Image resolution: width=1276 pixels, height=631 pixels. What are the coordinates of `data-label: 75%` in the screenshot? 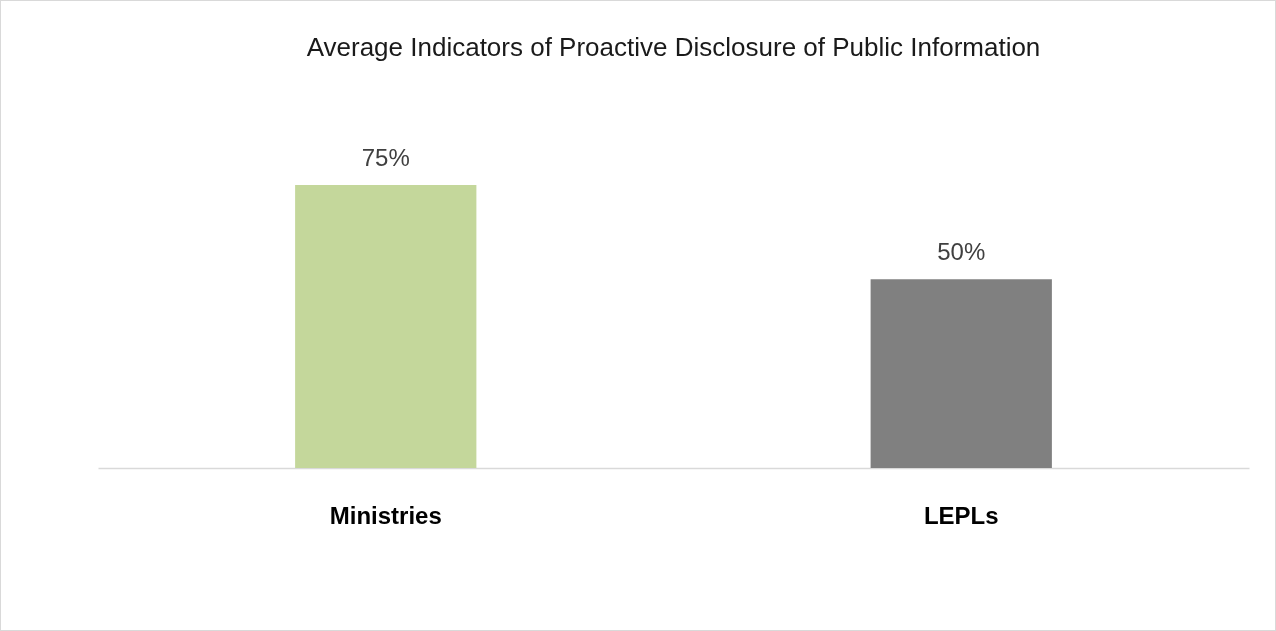 It's located at (385, 157).